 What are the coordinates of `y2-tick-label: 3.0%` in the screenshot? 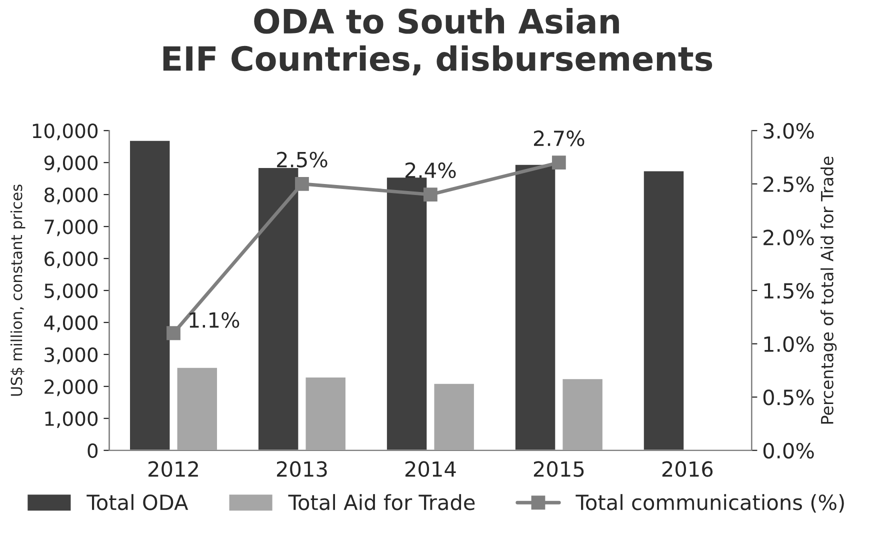 It's located at (789, 131).